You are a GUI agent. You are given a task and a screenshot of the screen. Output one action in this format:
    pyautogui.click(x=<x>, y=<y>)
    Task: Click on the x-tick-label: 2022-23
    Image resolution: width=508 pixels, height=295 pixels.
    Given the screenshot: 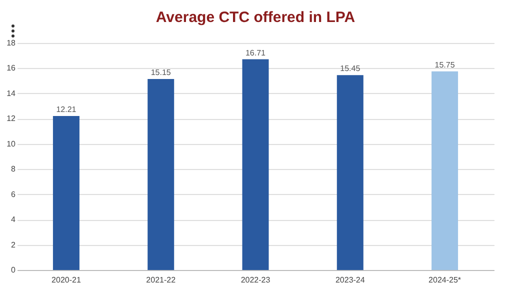 What is the action you would take?
    pyautogui.click(x=255, y=280)
    